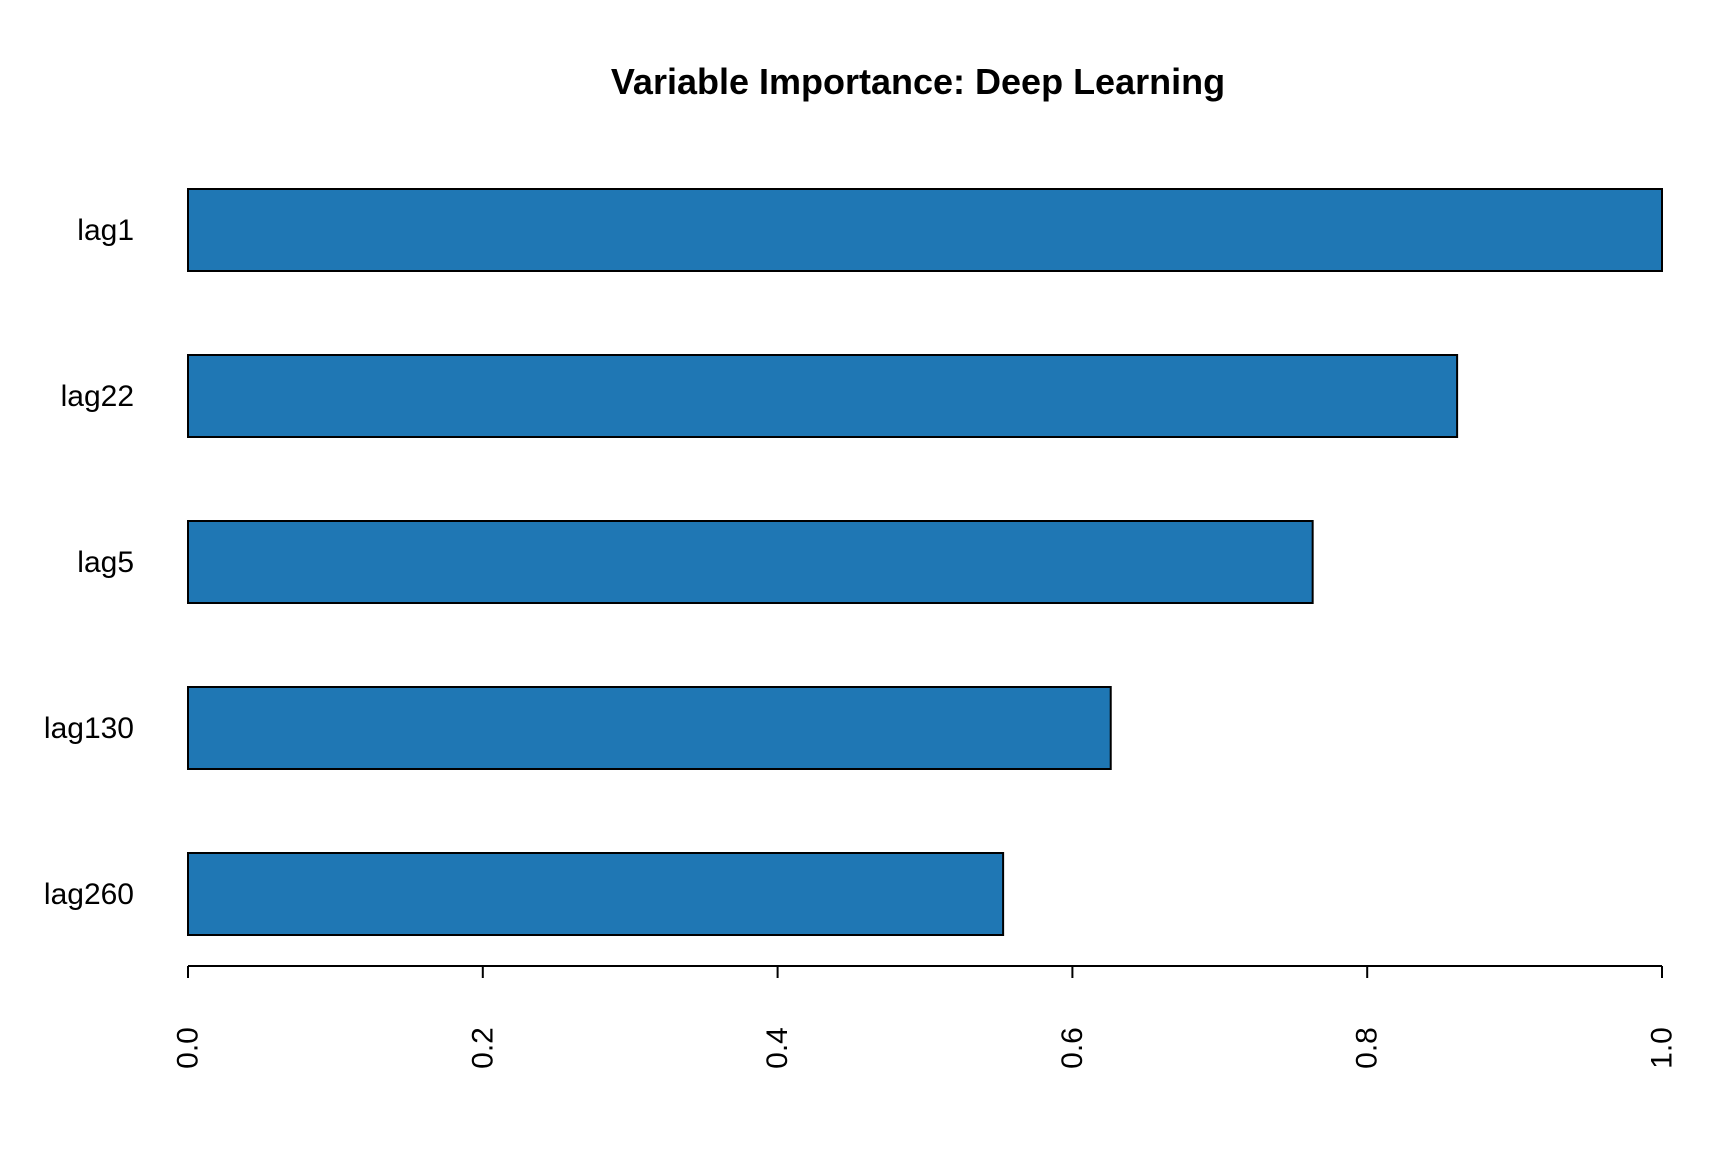 Image resolution: width=1728 pixels, height=1152 pixels. What do you see at coordinates (649, 728) in the screenshot?
I see `bar-lag130` at bounding box center [649, 728].